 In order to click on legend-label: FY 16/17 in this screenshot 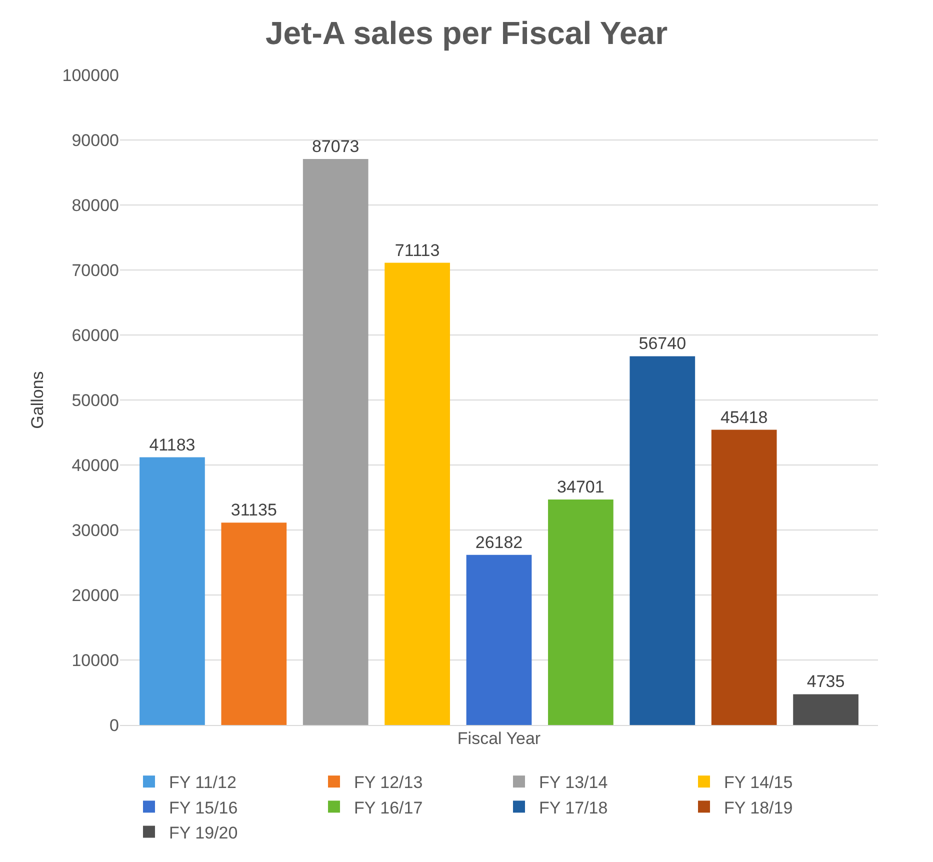, I will do `click(388, 808)`.